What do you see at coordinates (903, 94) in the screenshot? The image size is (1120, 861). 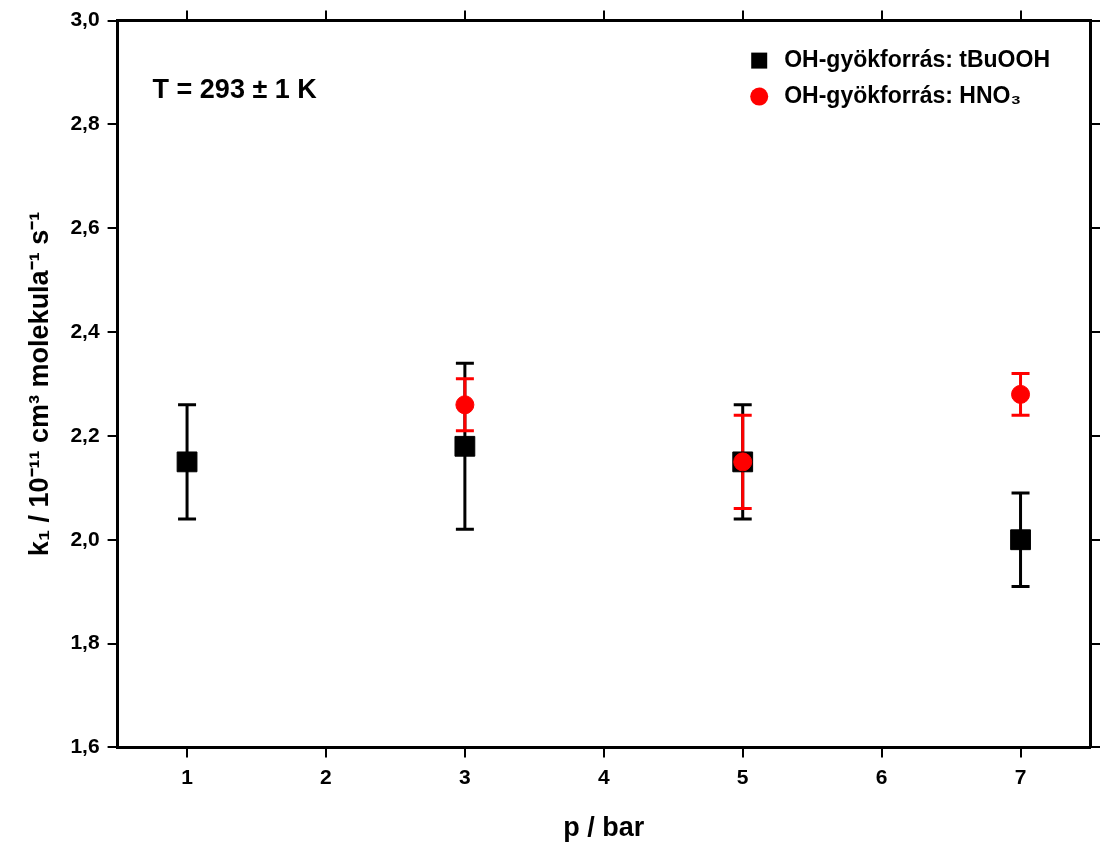 I see `legend-label: OH-gyökforrás: HNO₃` at bounding box center [903, 94].